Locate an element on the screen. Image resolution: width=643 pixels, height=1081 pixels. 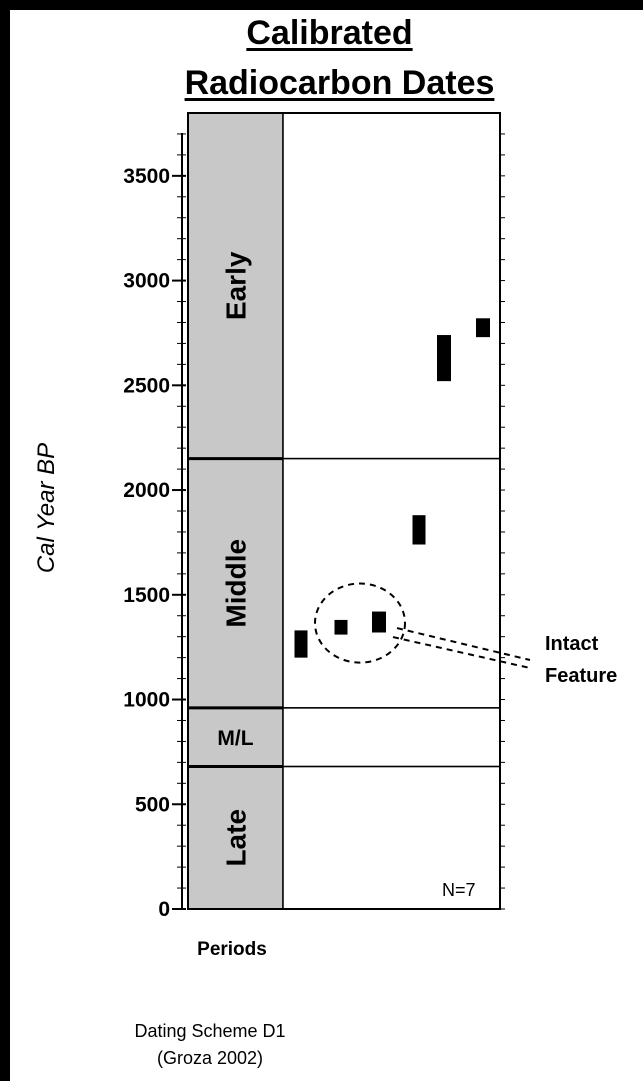
y-tick-label: 2500 is located at coordinates (146, 385).